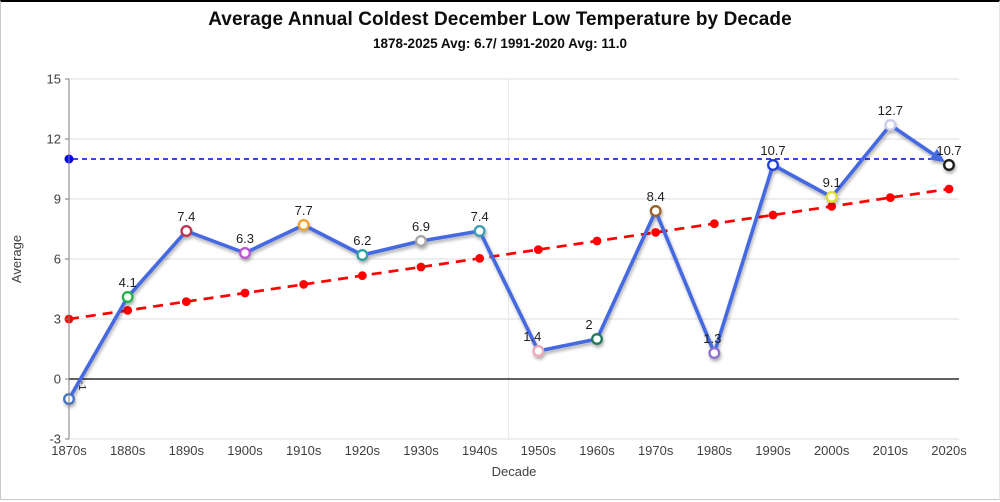 The height and width of the screenshot is (502, 1000). Describe the element at coordinates (55, 439) in the screenshot. I see `y-tick-label: -3` at that location.